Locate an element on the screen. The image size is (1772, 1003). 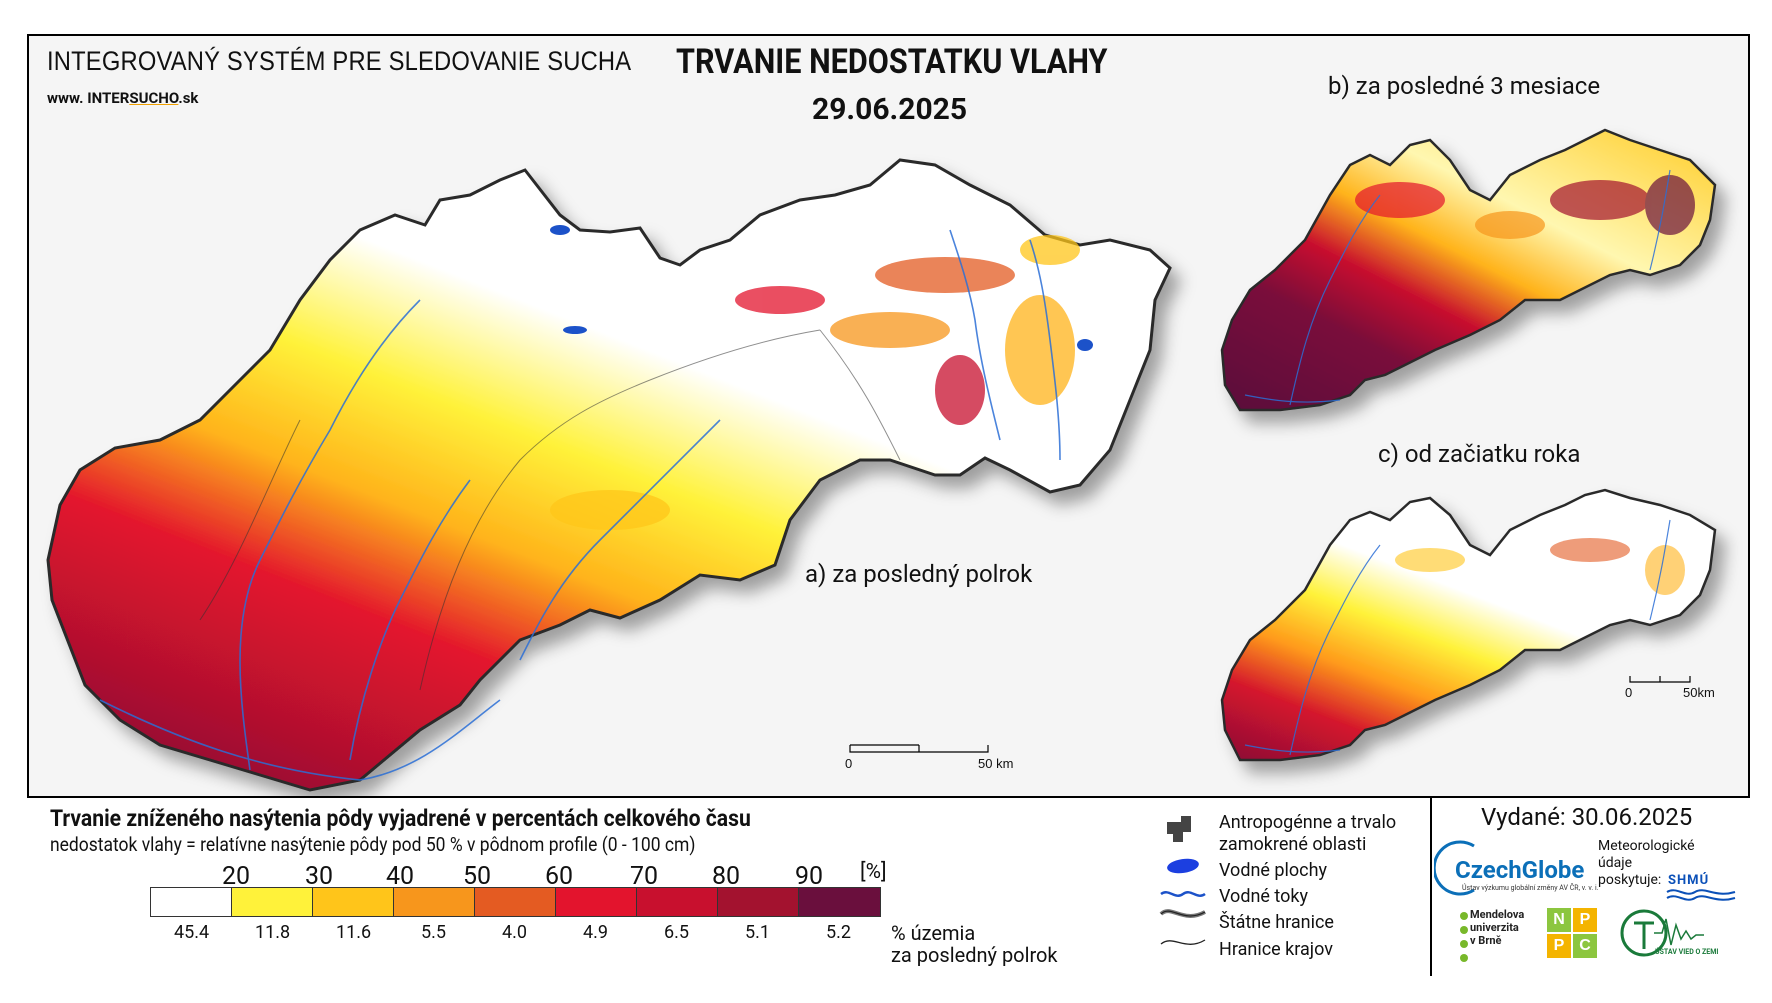
legend-anthropogenic-label-2: zamokrené oblasti is located at coordinates (1293, 844).